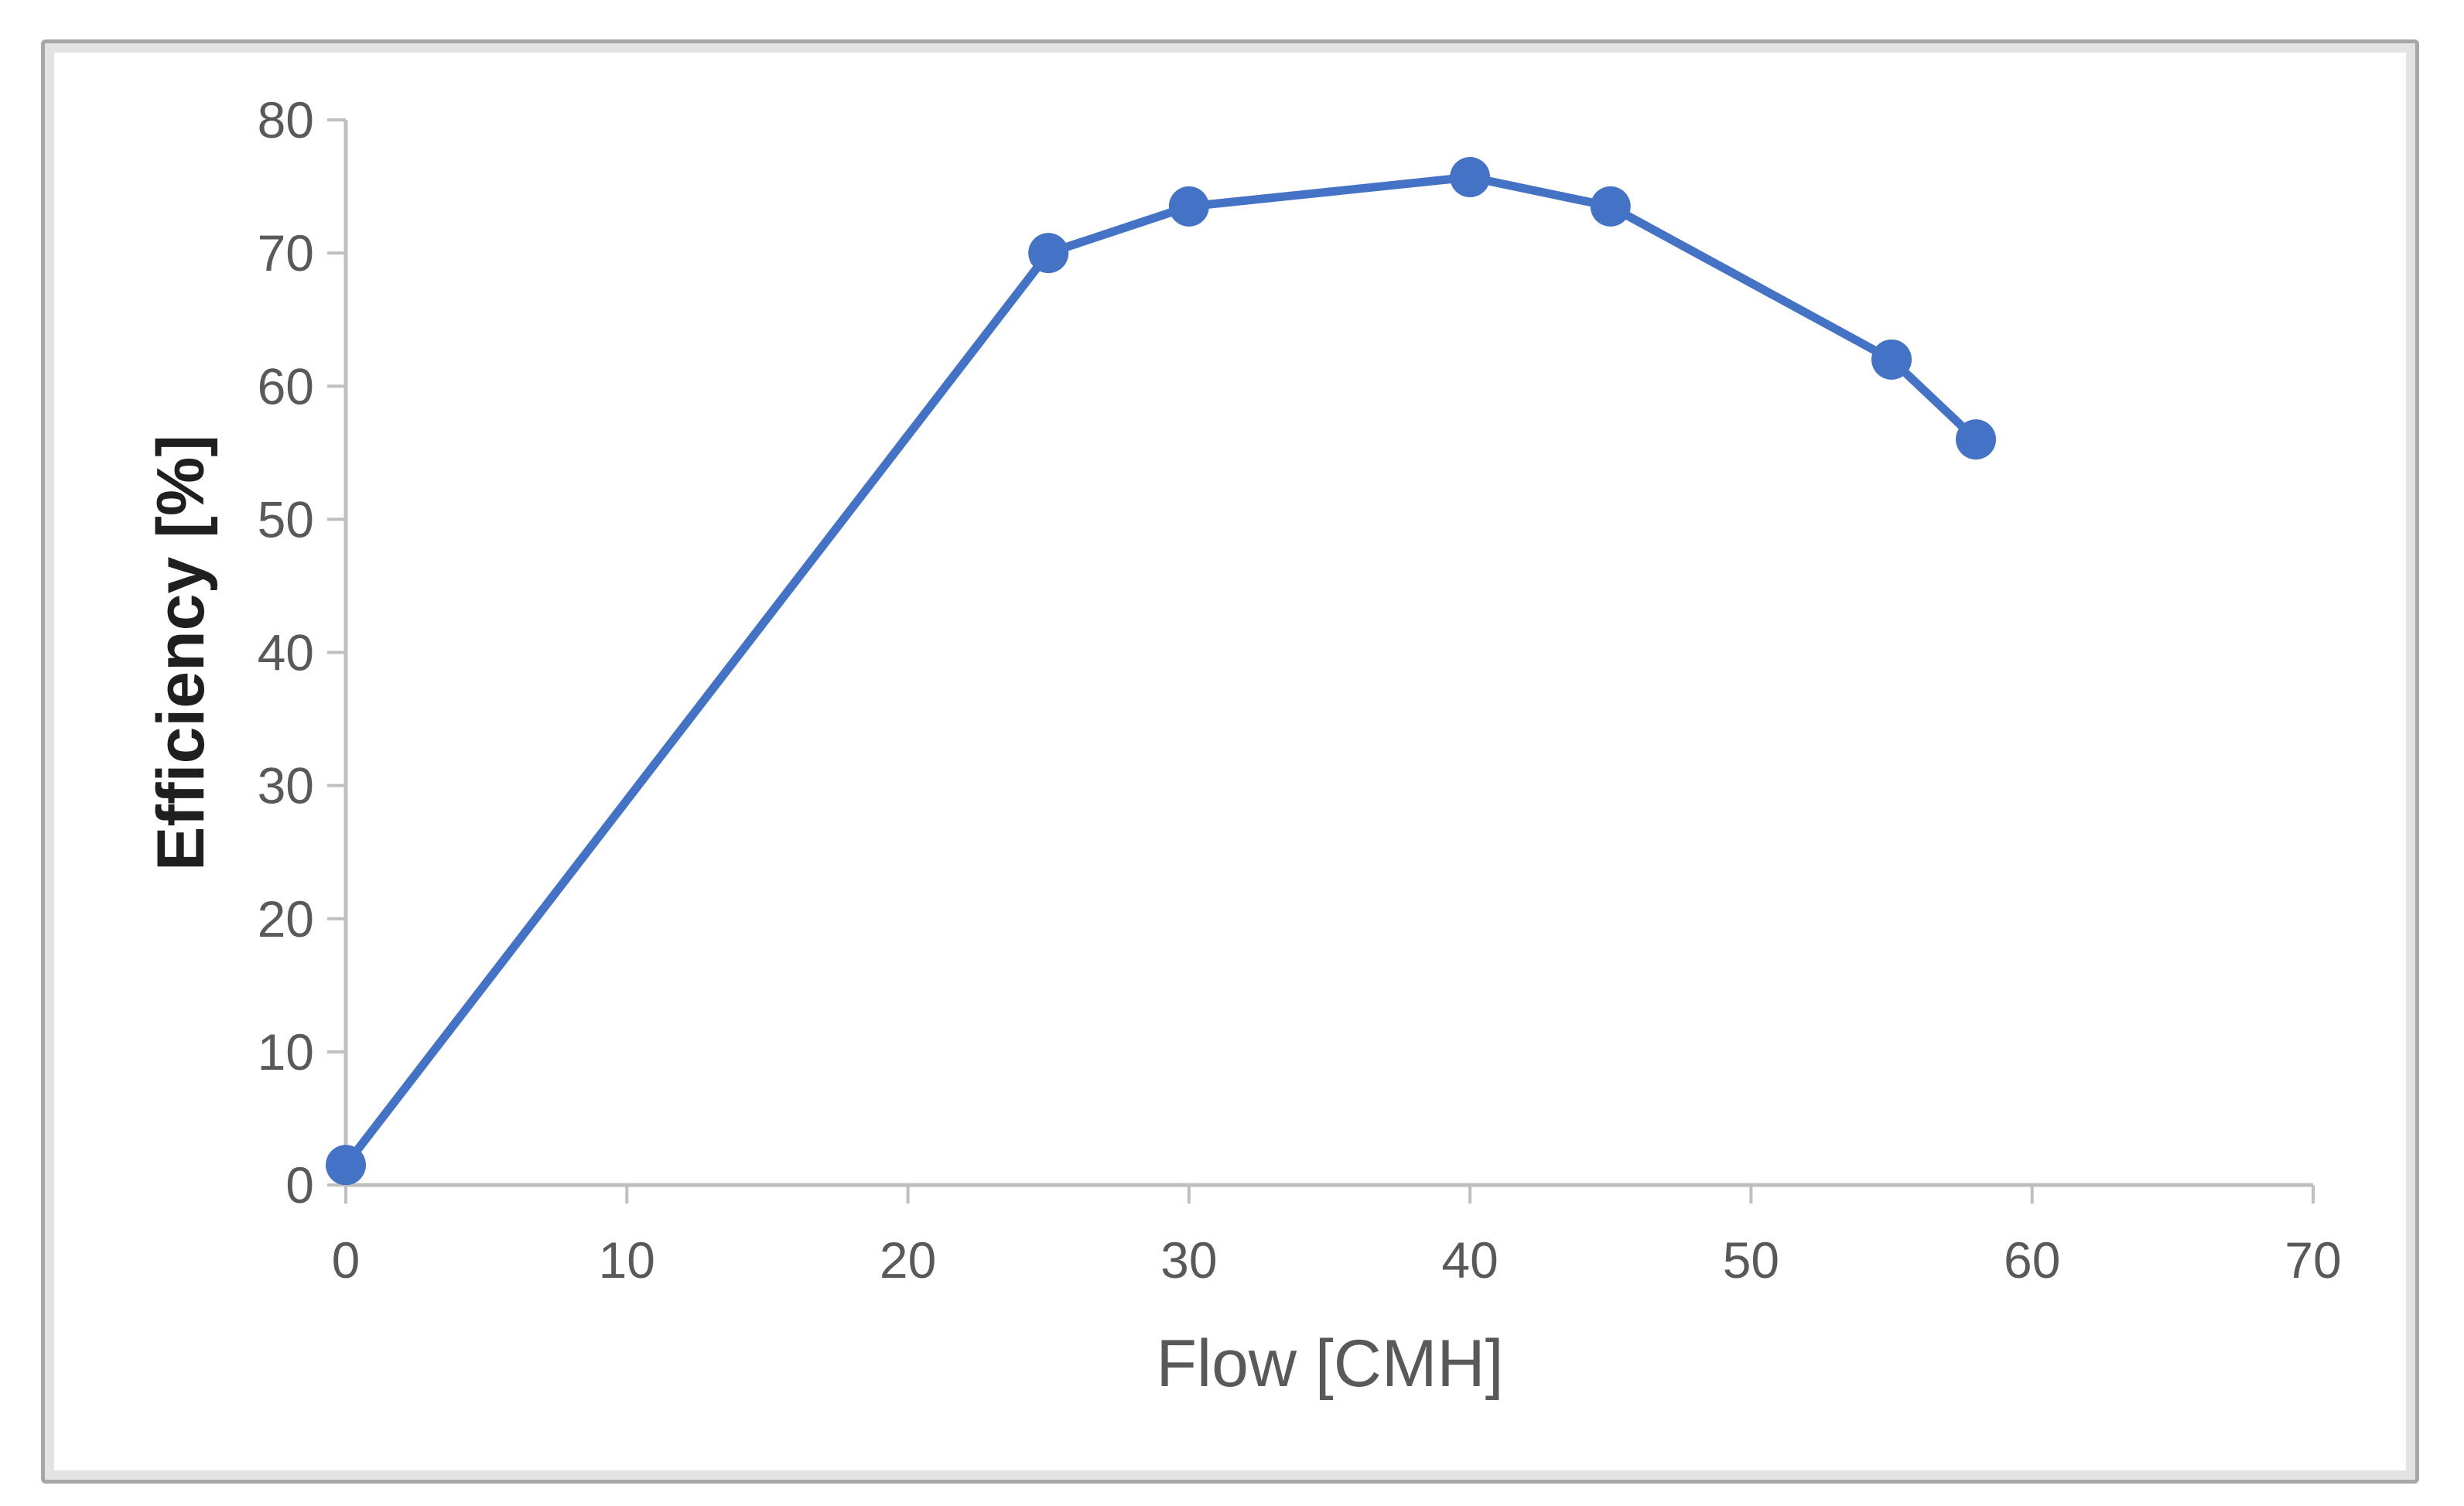 The image size is (2464, 1506). Describe the element at coordinates (286, 1052) in the screenshot. I see `y-tick-label: 10` at that location.